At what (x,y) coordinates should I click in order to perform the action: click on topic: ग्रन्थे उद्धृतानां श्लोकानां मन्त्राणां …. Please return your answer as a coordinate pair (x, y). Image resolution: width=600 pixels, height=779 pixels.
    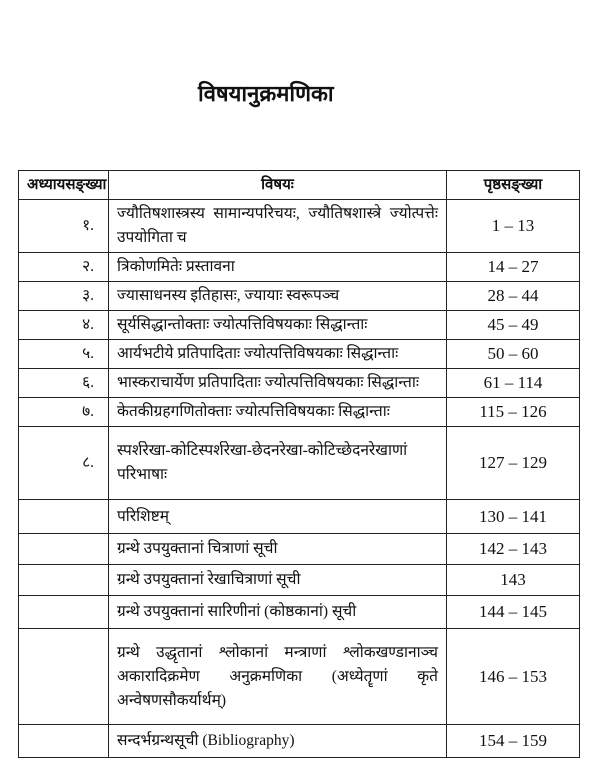
    Looking at the image, I should click on (277, 676).